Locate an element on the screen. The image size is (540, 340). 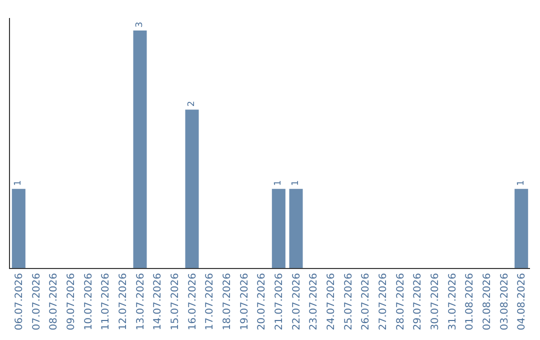
x-tick-label: 06.07.2026 is located at coordinates (19, 301).